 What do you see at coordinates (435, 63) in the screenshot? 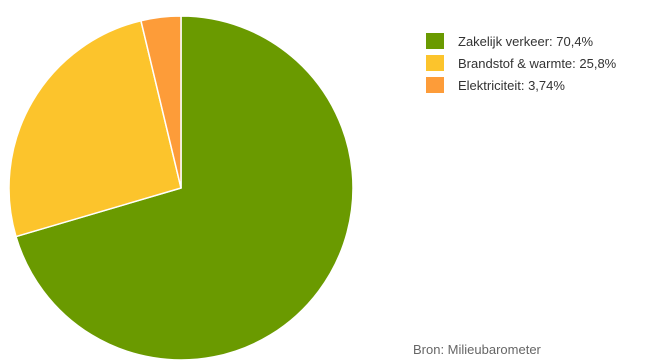
I see `legend-swatch-brandstof-warmte` at bounding box center [435, 63].